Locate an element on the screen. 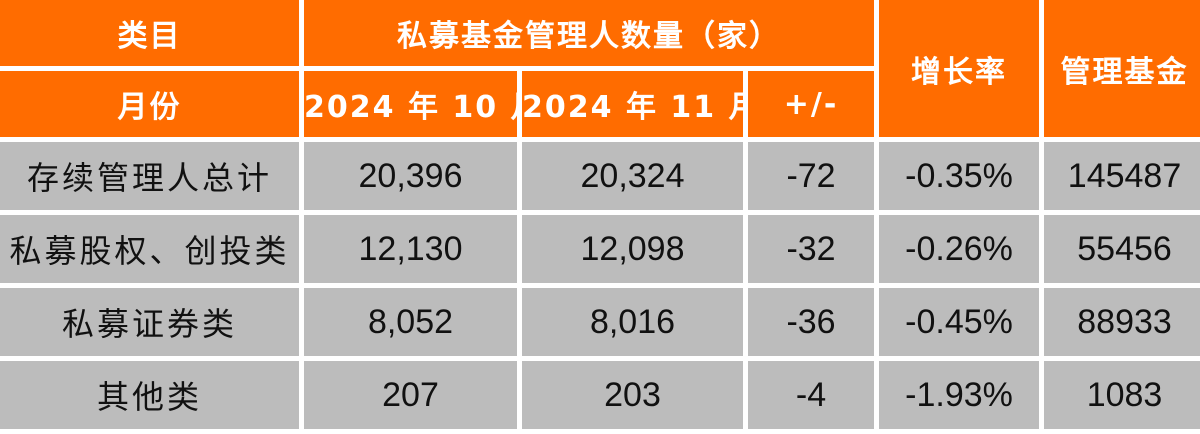  nov-value: 203 is located at coordinates (632, 395).